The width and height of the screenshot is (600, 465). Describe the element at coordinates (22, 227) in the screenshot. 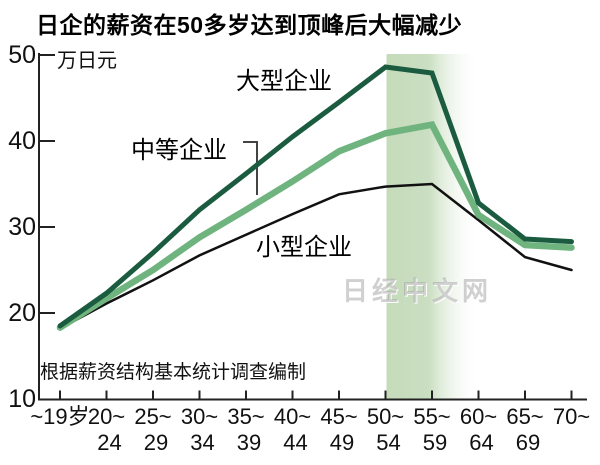

I see `y-tick-label: 30` at that location.